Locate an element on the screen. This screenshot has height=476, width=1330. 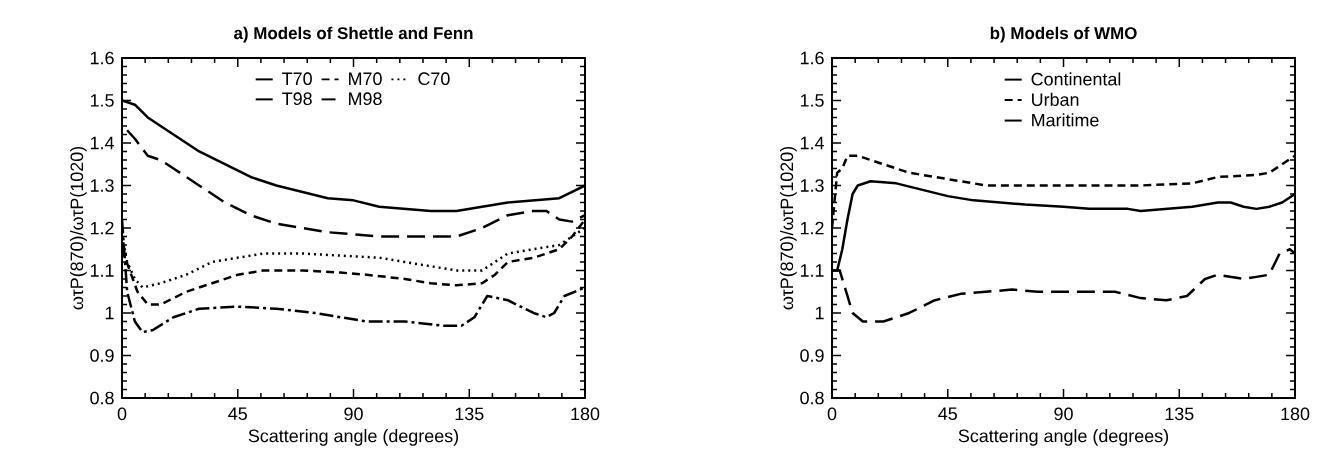
legend-label: C70 is located at coordinates (434, 79).